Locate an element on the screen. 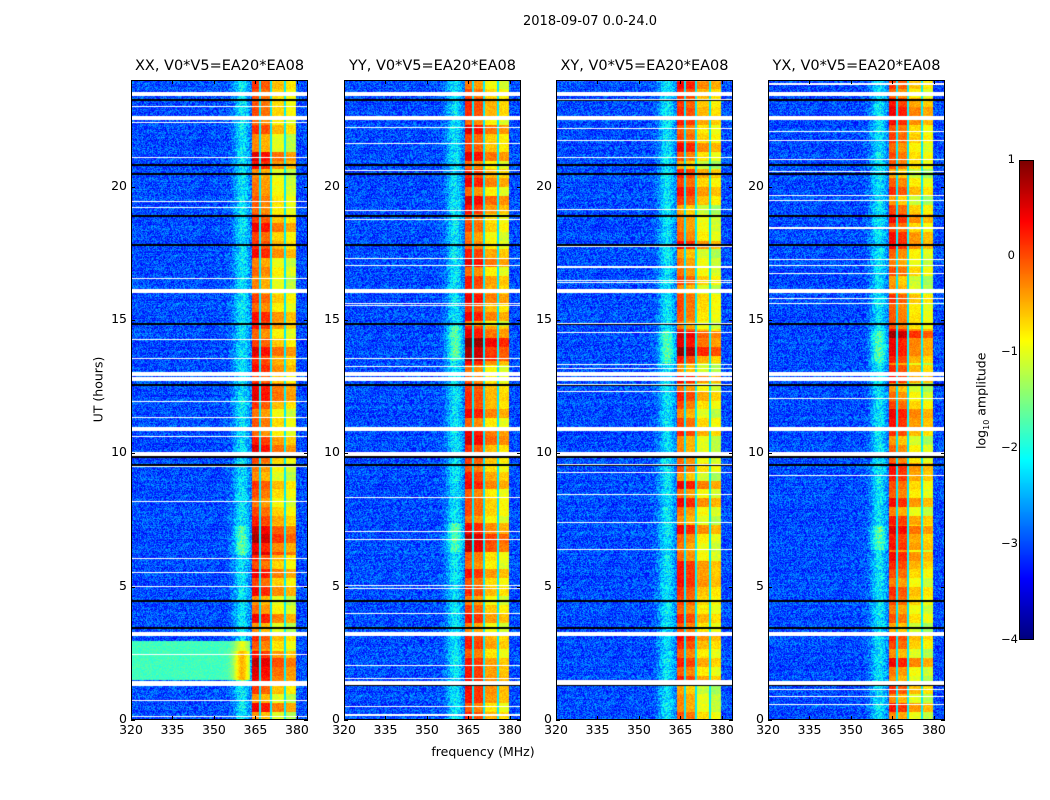  colorbar-label-main: log is located at coordinates (981, 439).